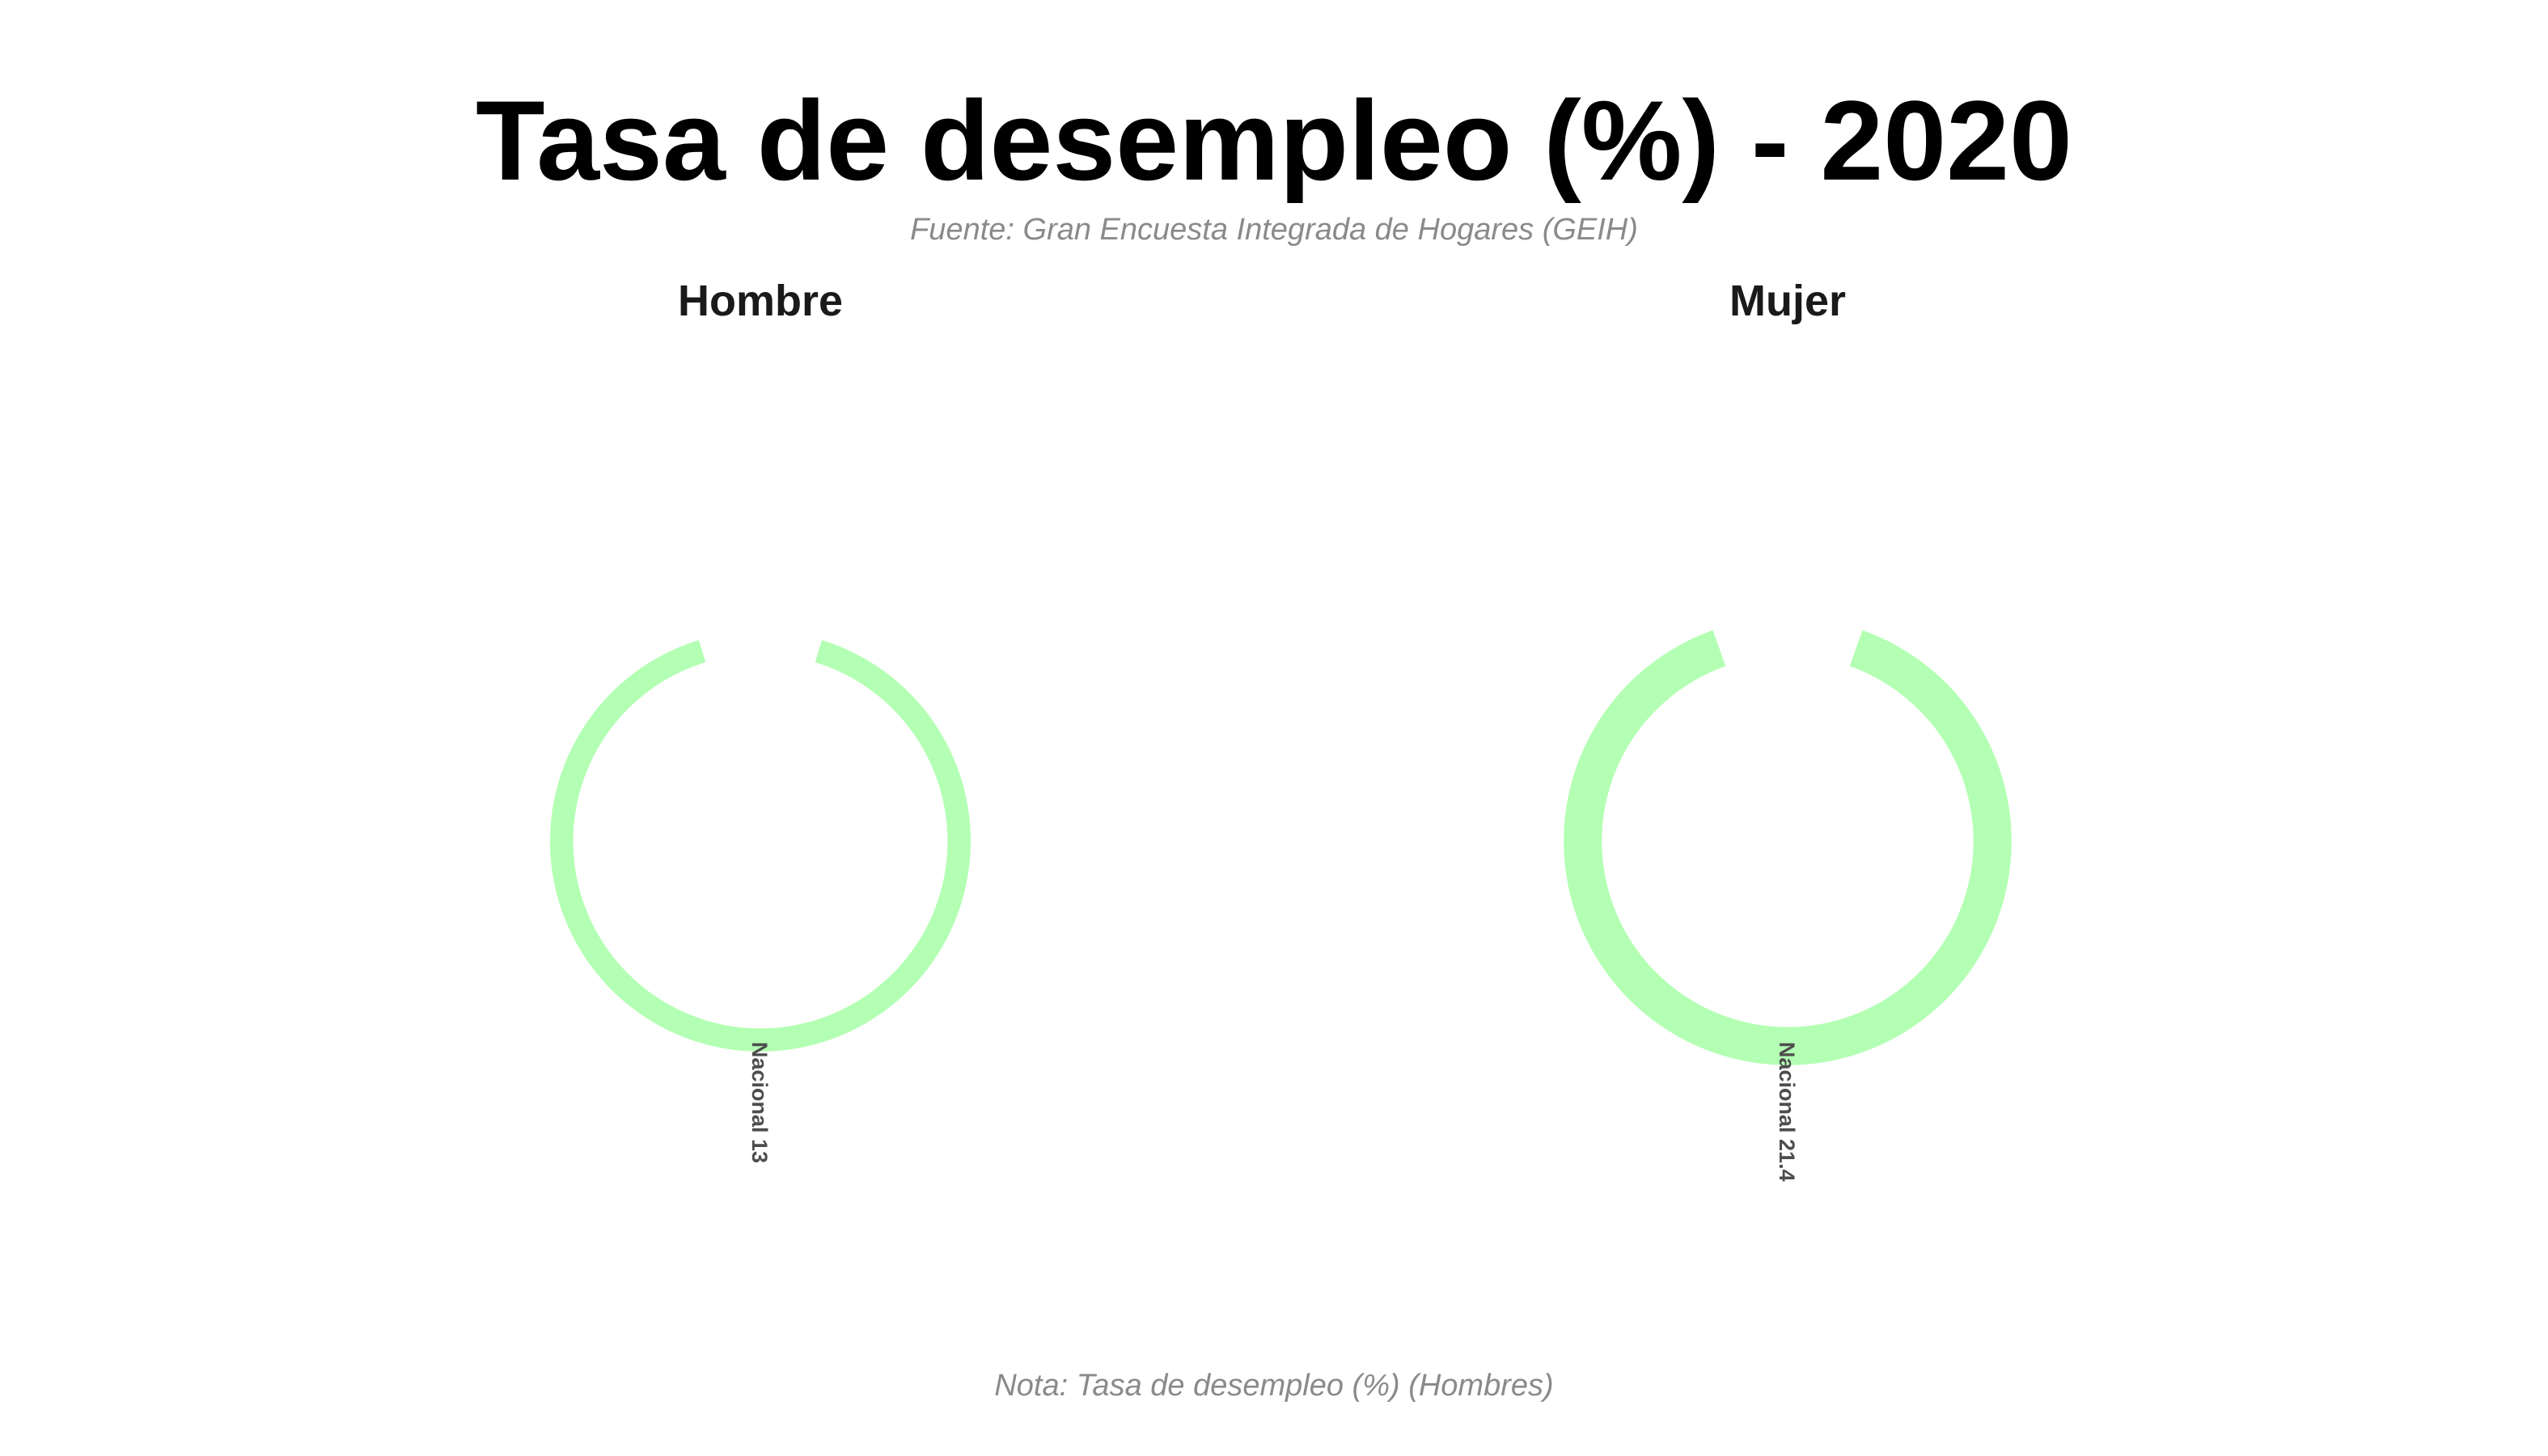  I want to click on chart-title: Tasa de desempleo (%) - 2020, so click(1274, 140).